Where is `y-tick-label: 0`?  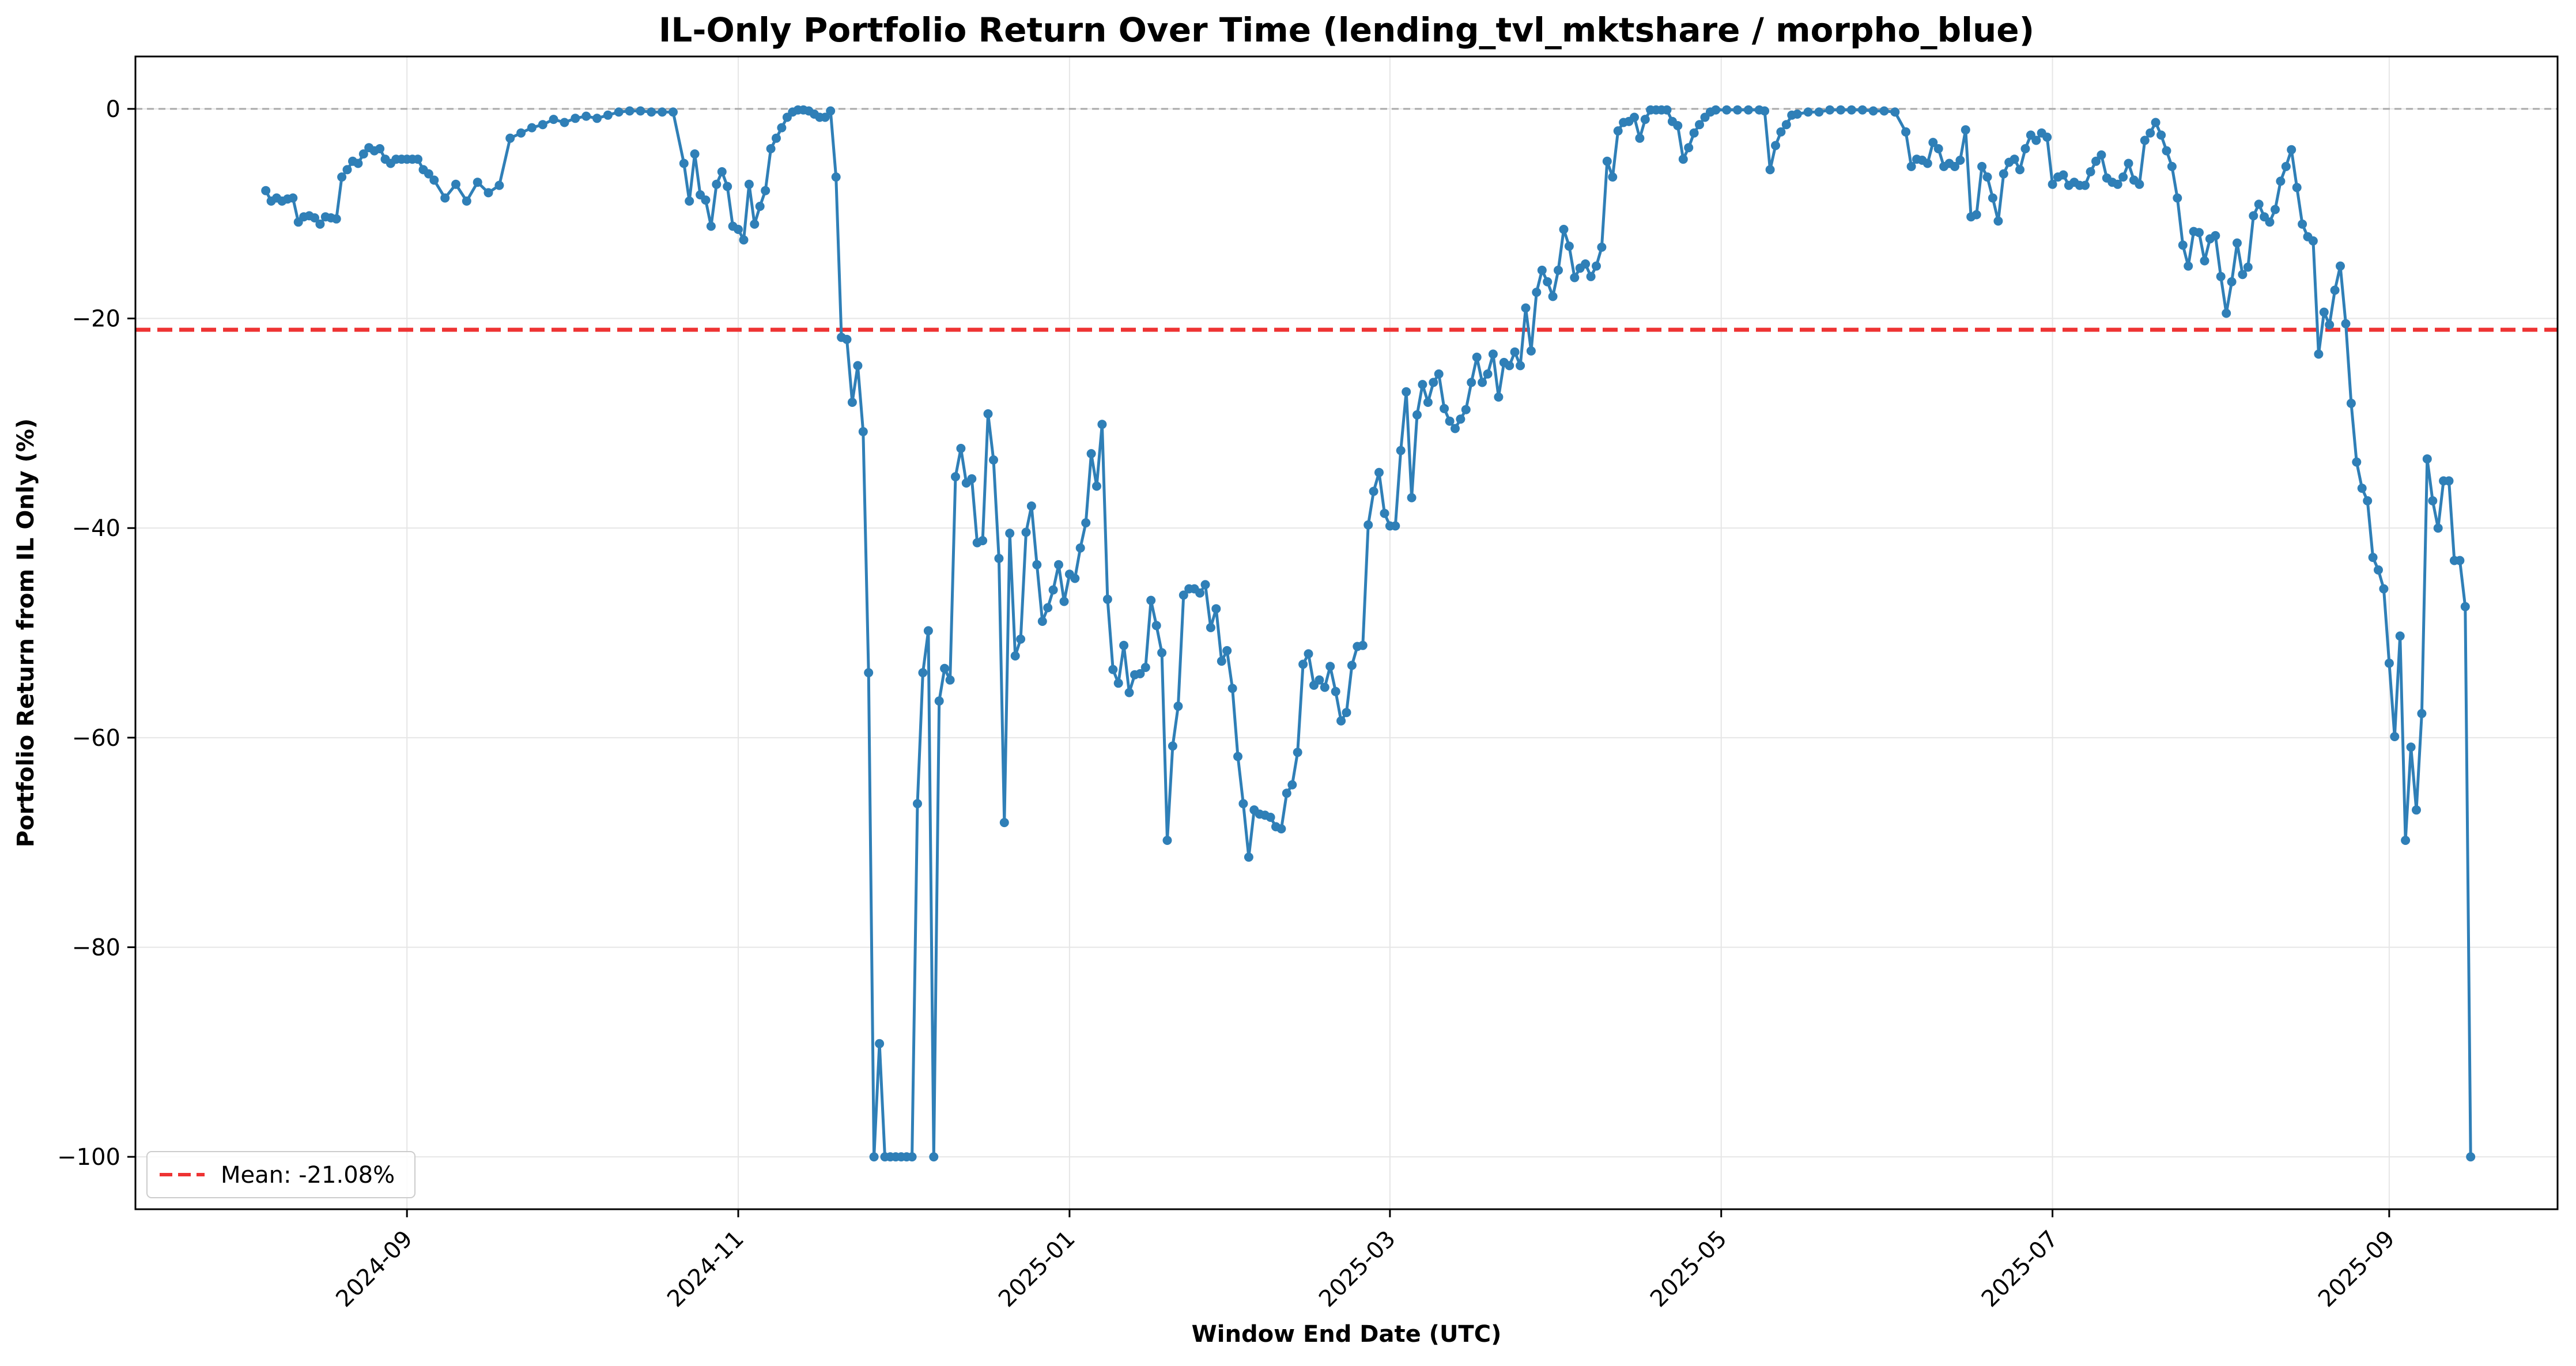
y-tick-label: 0 is located at coordinates (113, 109).